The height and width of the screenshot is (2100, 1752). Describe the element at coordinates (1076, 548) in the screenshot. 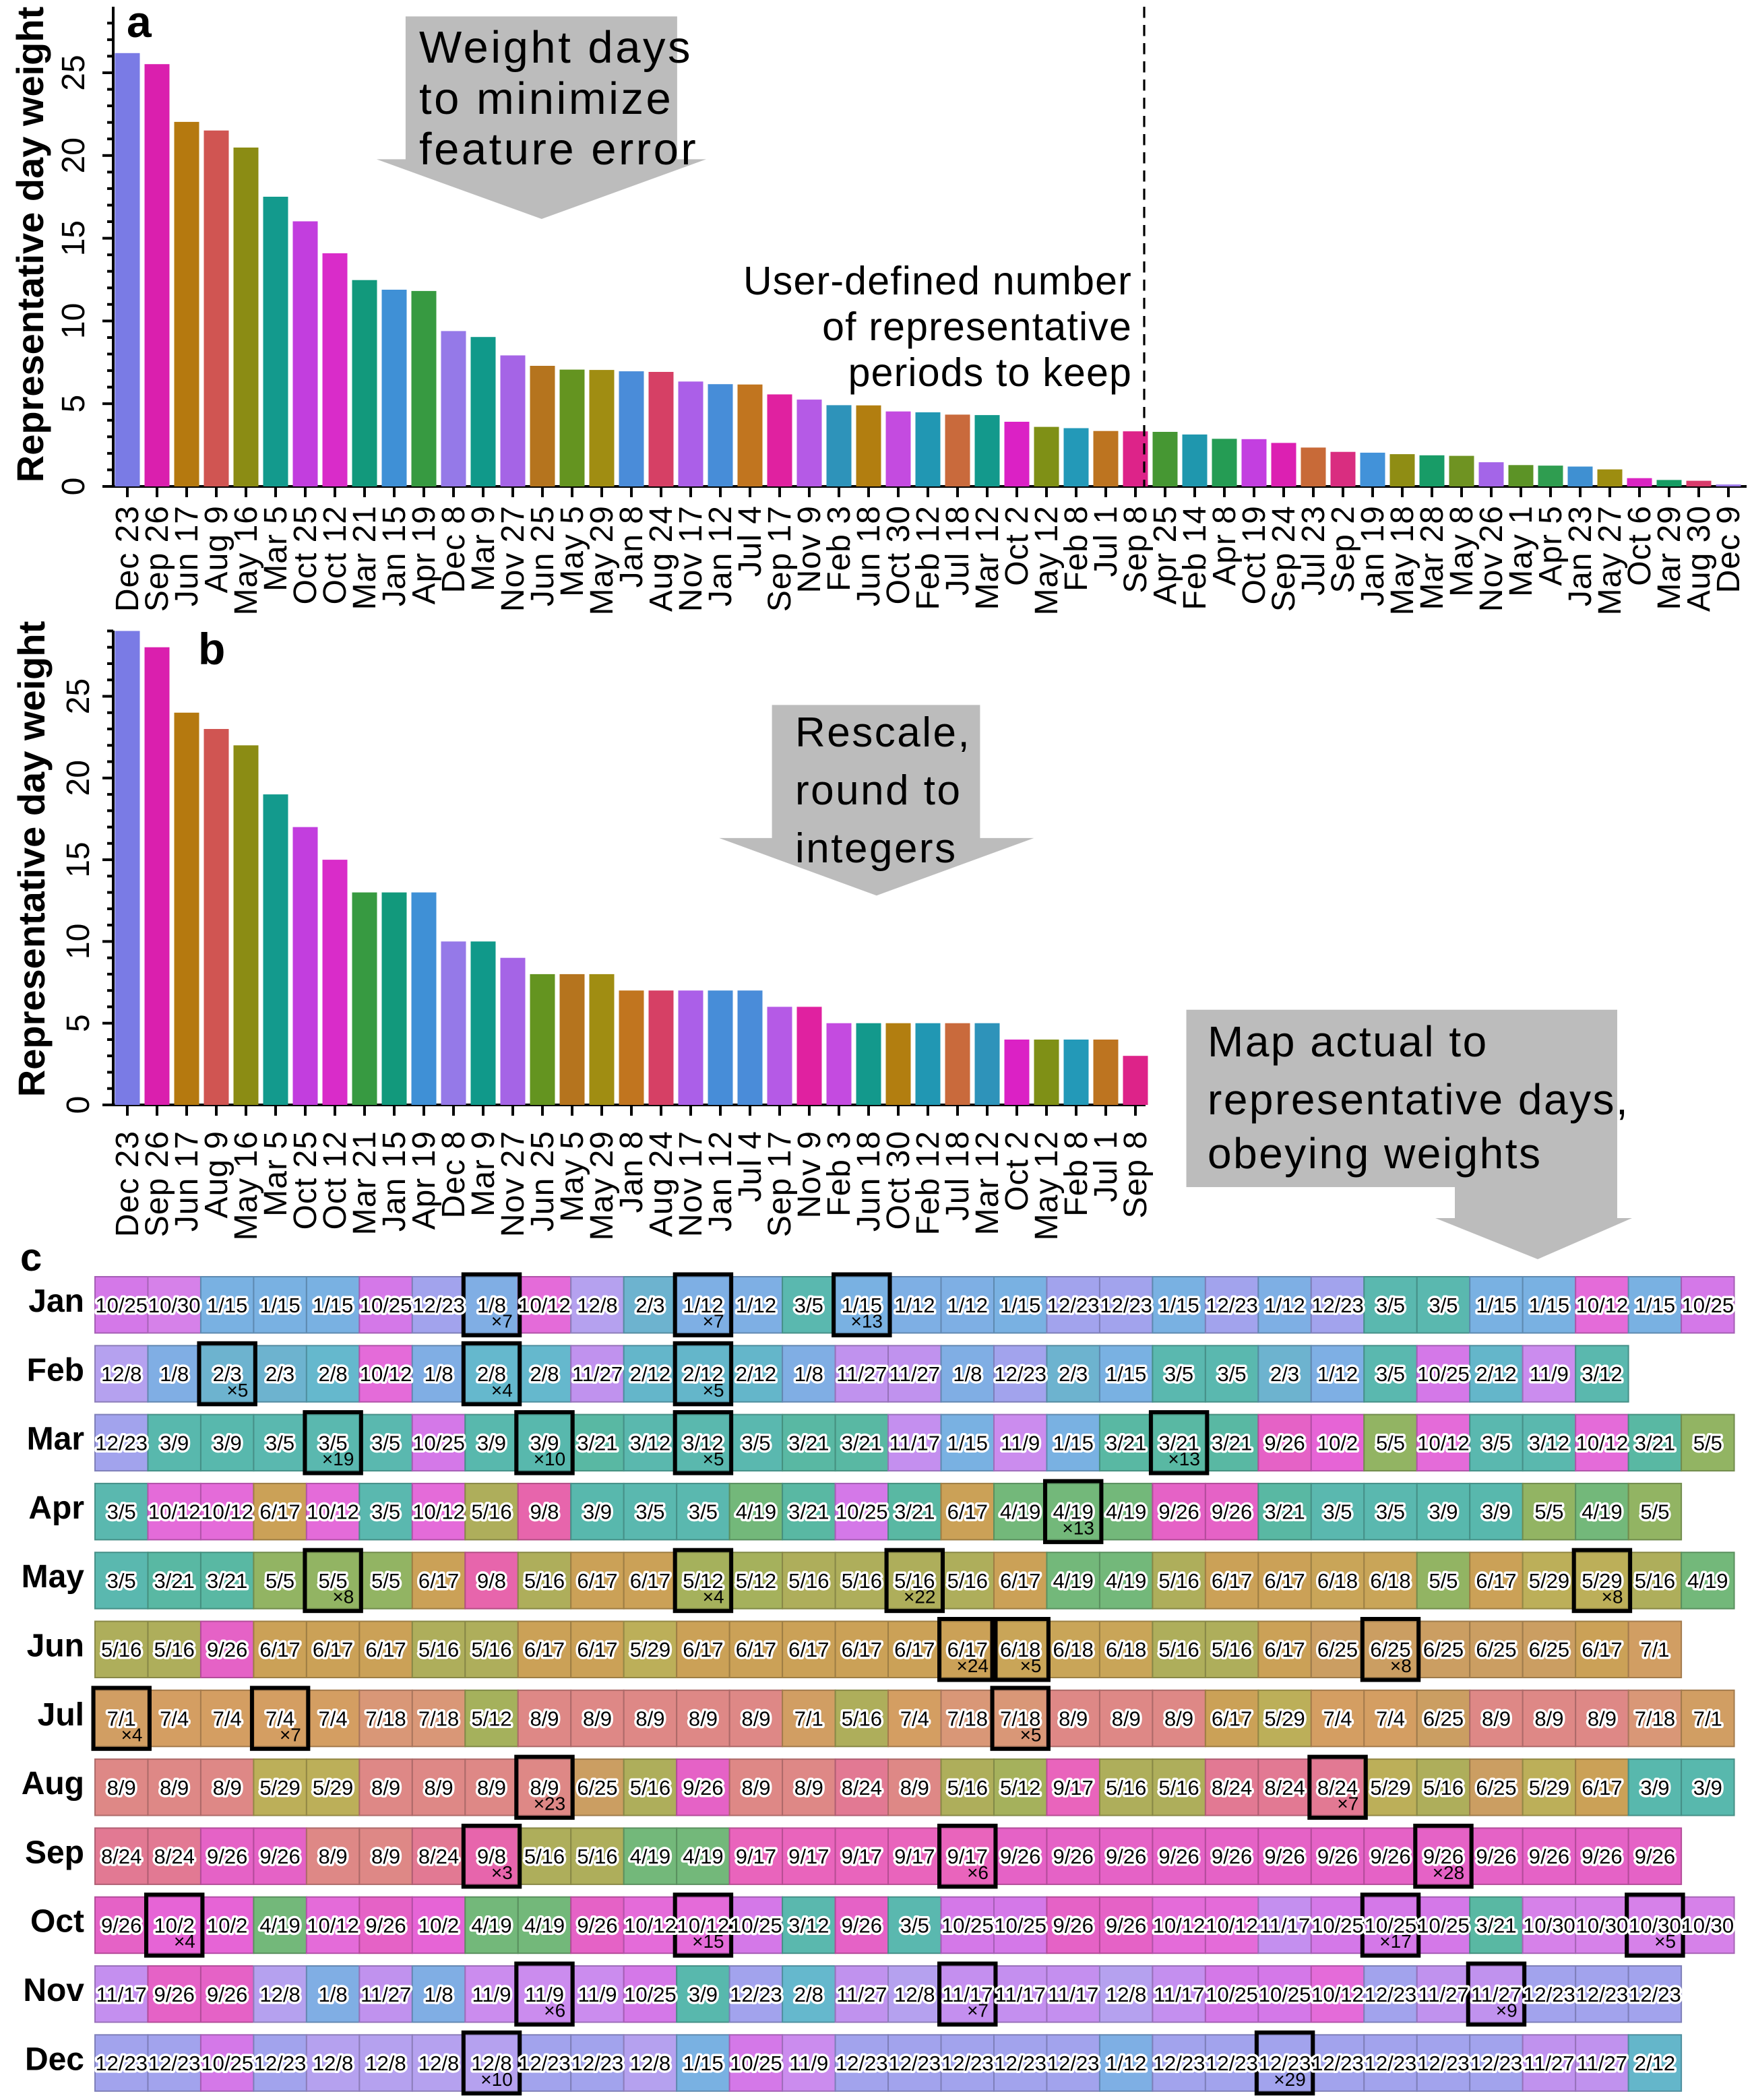

I see `svg-text: Feb 8` at that location.